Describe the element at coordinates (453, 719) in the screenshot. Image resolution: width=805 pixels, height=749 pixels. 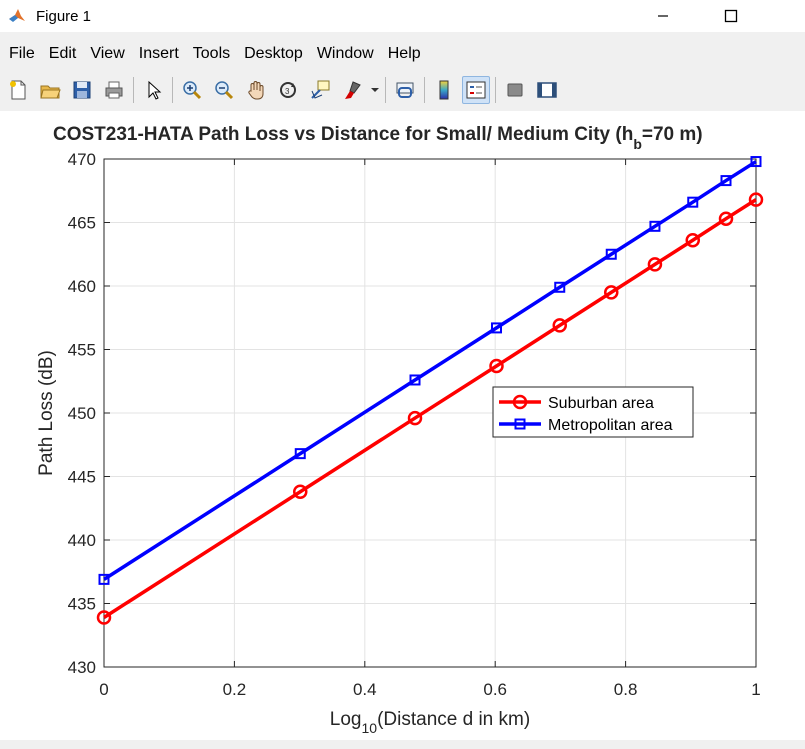
I see `x-axis-label-tail: (Distance d in km)` at that location.